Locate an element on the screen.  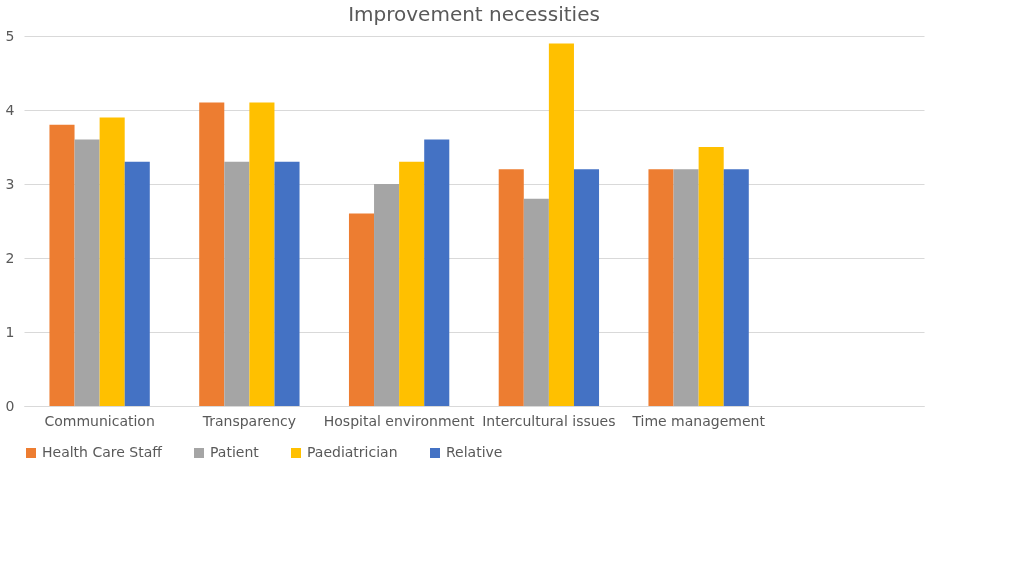
y-tick-label: 4 is located at coordinates (10, 109).